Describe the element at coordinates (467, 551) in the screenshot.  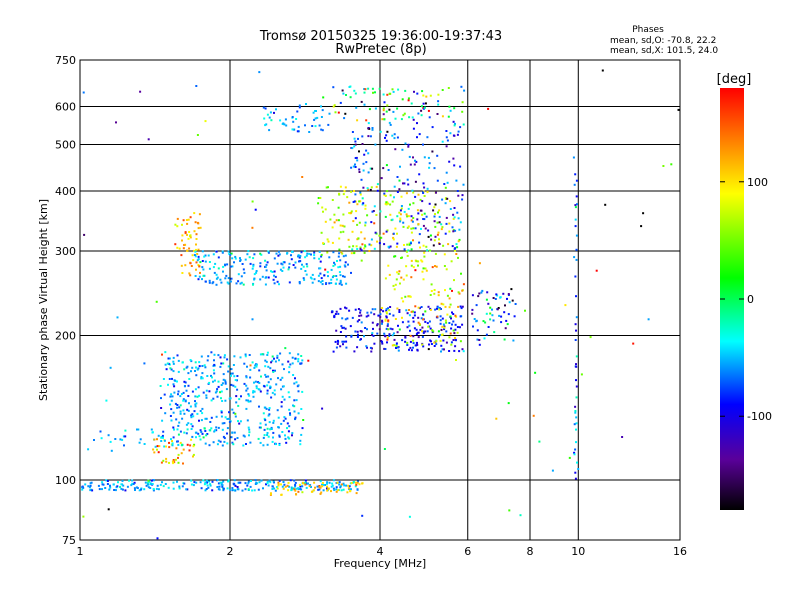
I see `x-tick-label: 6` at that location.